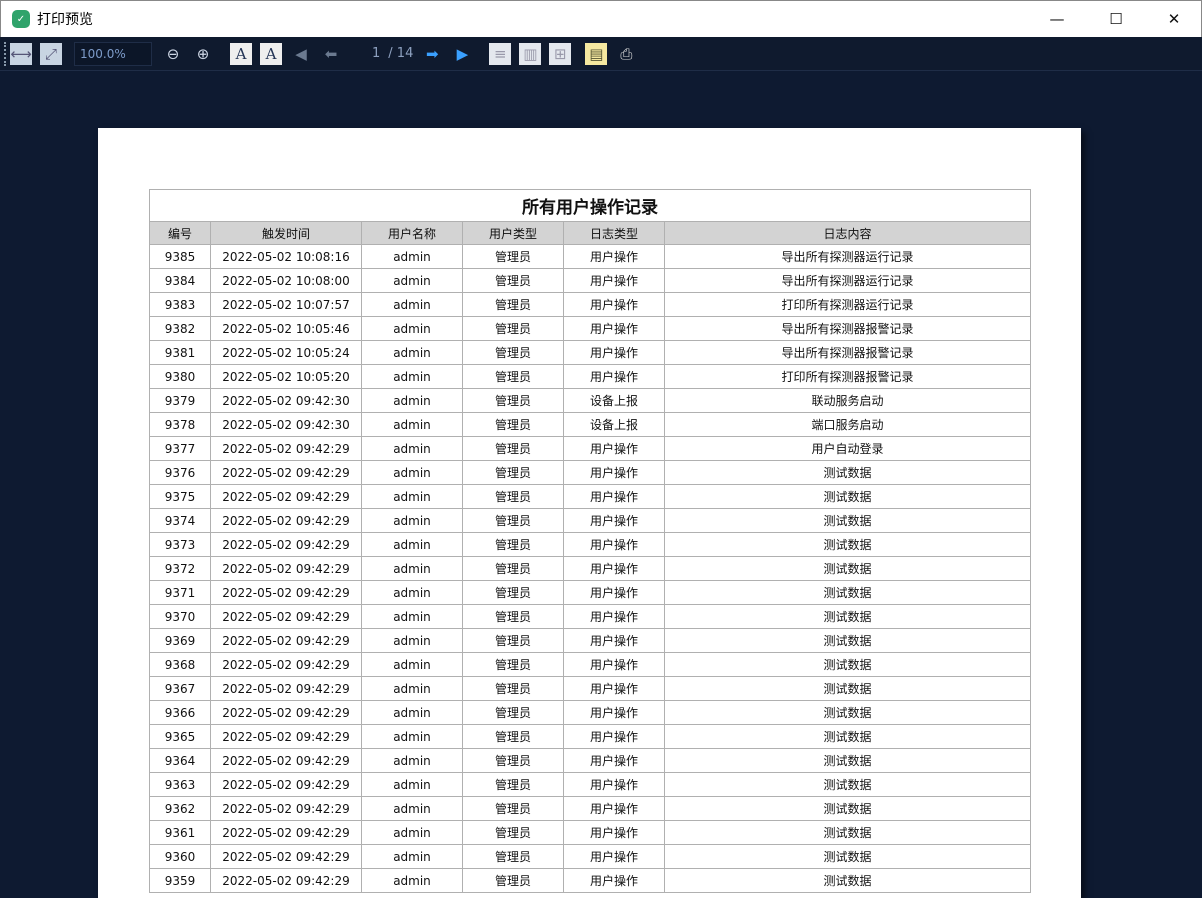 The width and height of the screenshot is (1202, 898). Describe the element at coordinates (286, 328) in the screenshot. I see `table-cell: 2022-05-02 10:05:46` at that location.